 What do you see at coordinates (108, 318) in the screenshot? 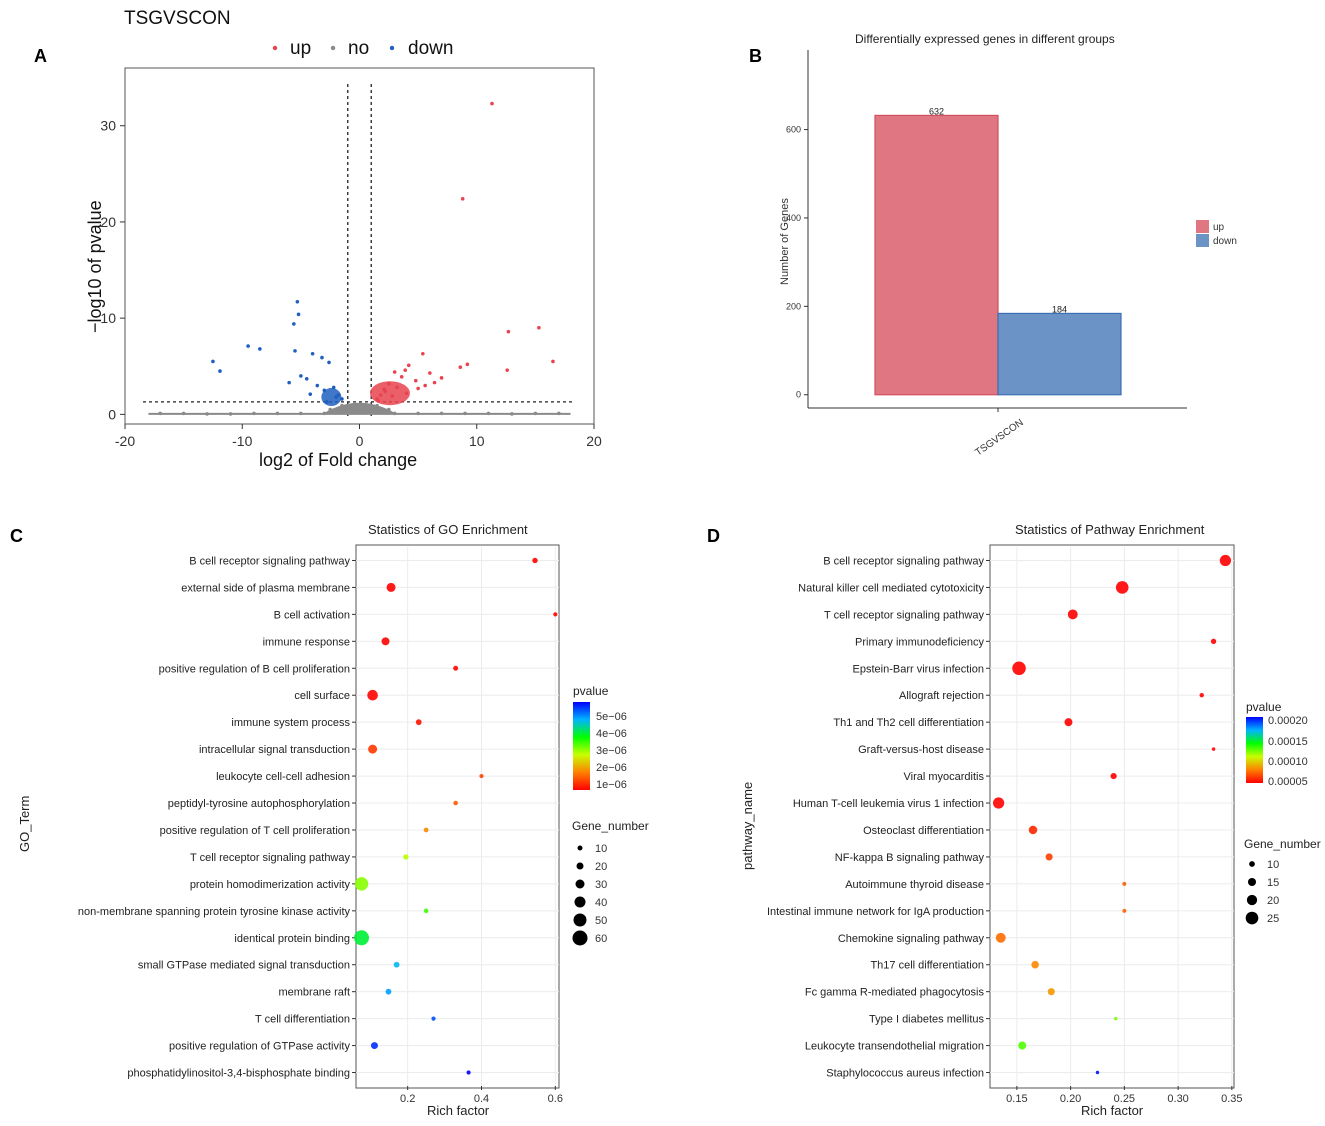
I see `volcano-y-tick-label: 10` at bounding box center [108, 318].